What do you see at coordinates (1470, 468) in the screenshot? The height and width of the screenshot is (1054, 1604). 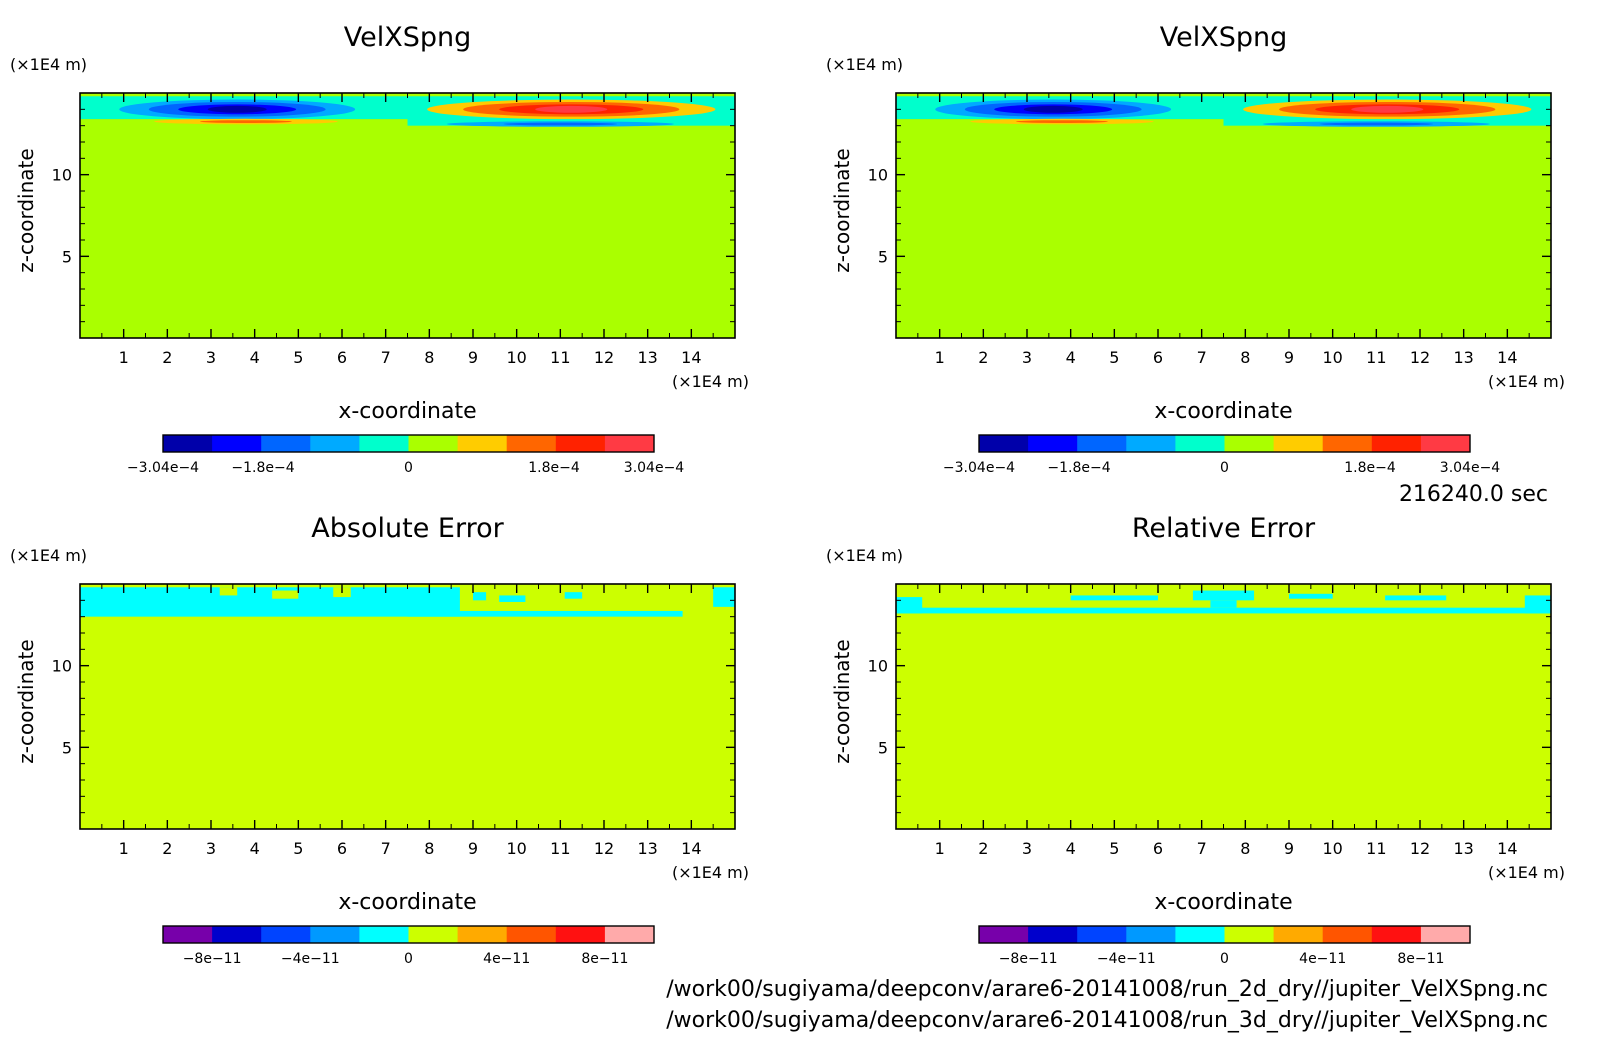 I see `colorbar-tick-label: 3.04e−4` at bounding box center [1470, 468].